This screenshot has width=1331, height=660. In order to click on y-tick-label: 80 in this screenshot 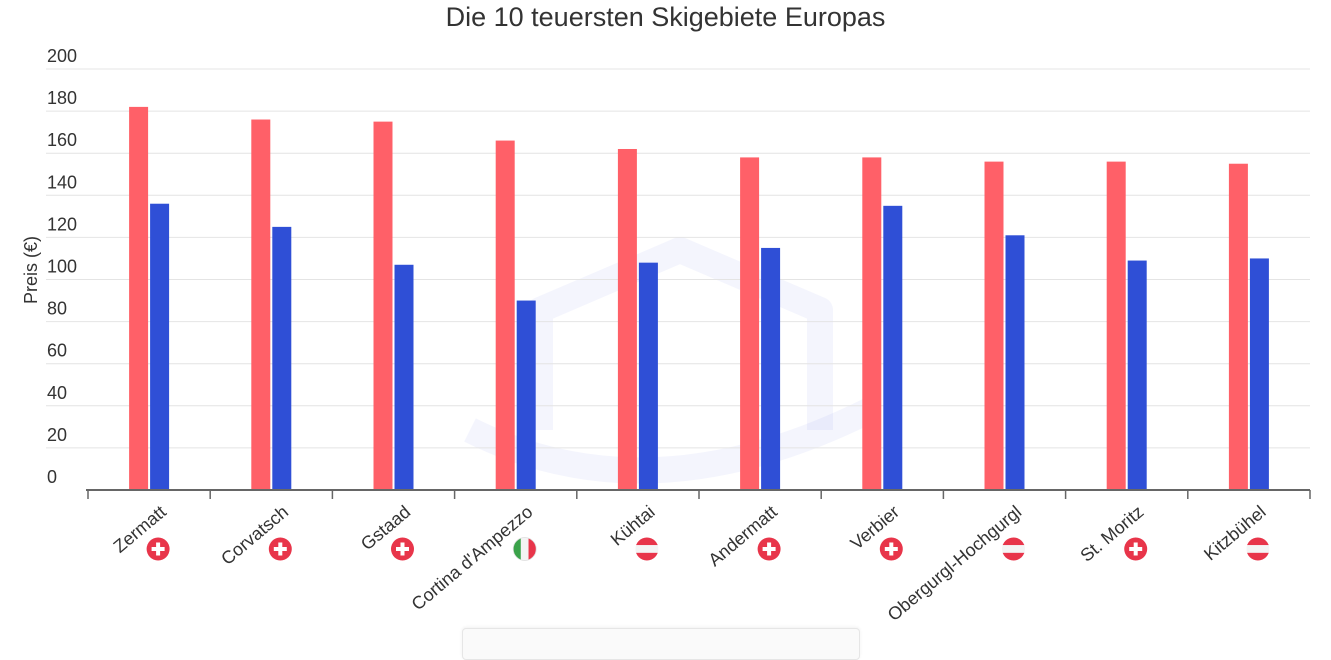, I will do `click(57, 309)`.